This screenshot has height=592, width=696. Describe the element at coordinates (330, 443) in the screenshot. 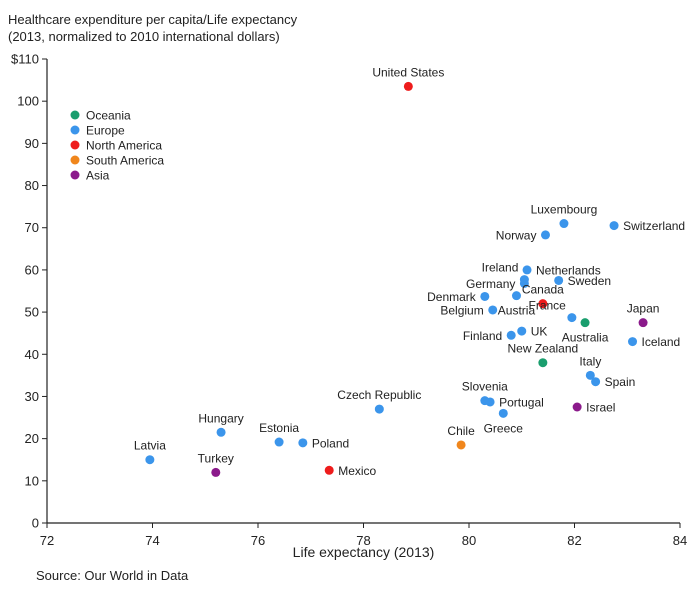

I see `data-label: Poland` at that location.